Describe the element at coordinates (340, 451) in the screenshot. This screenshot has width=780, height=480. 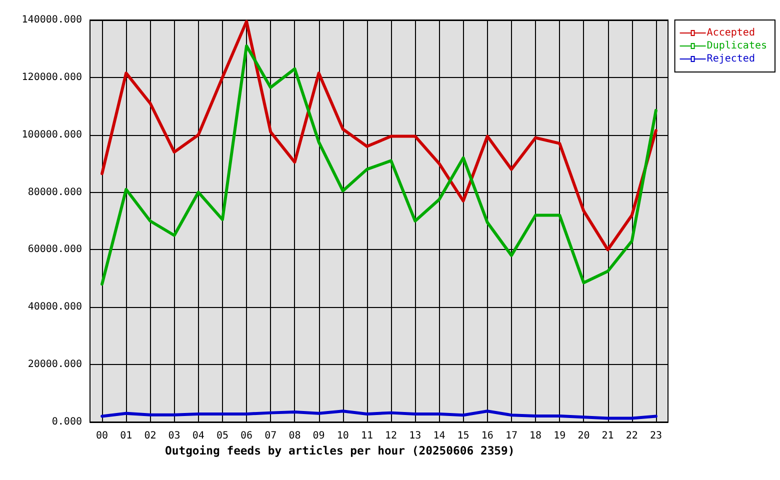
I see `x-axis-title: Outgoing feeds by articles per hour (20250606 2359)` at that location.